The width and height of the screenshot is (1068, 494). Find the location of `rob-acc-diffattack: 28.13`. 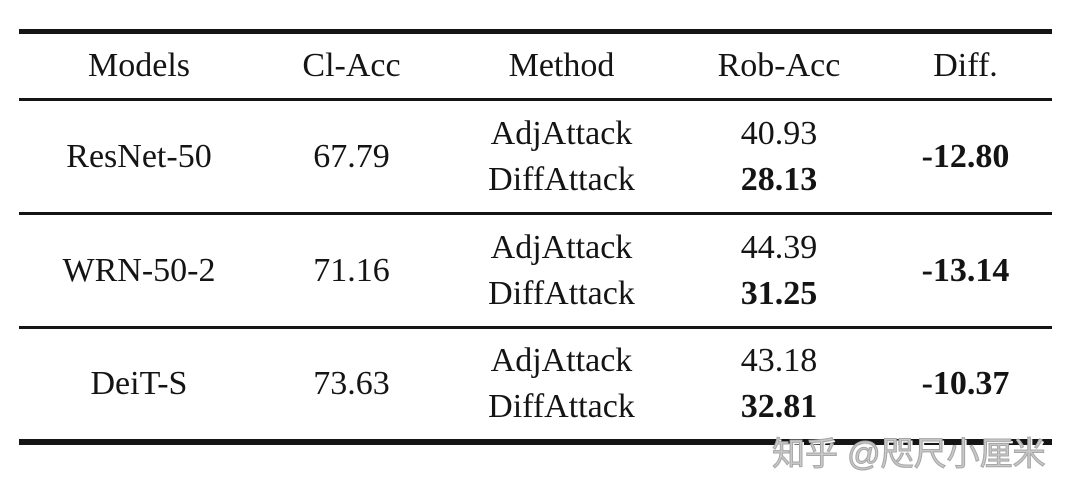

rob-acc-diffattack: 28.13 is located at coordinates (779, 179).